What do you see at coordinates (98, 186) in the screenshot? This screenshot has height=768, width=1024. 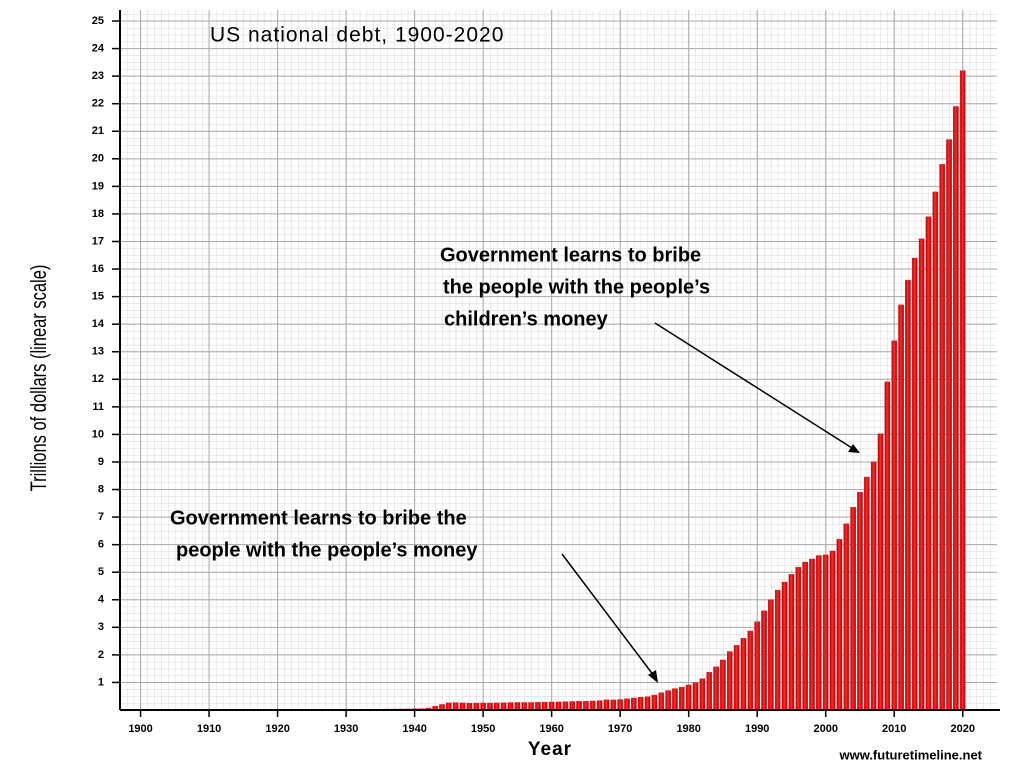 I see `y-tick-label: 19` at bounding box center [98, 186].